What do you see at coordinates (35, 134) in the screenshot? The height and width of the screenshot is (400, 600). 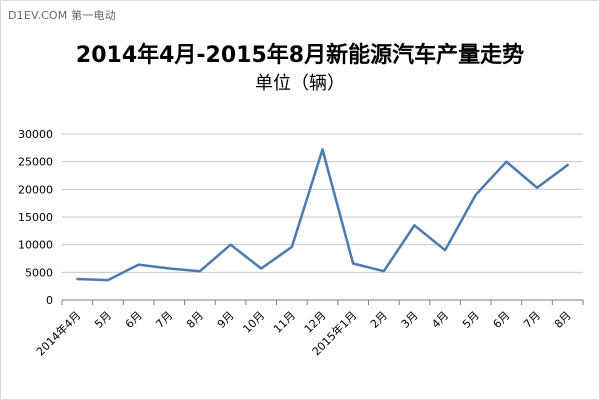 I see `y-tick-label: 30000` at bounding box center [35, 134].